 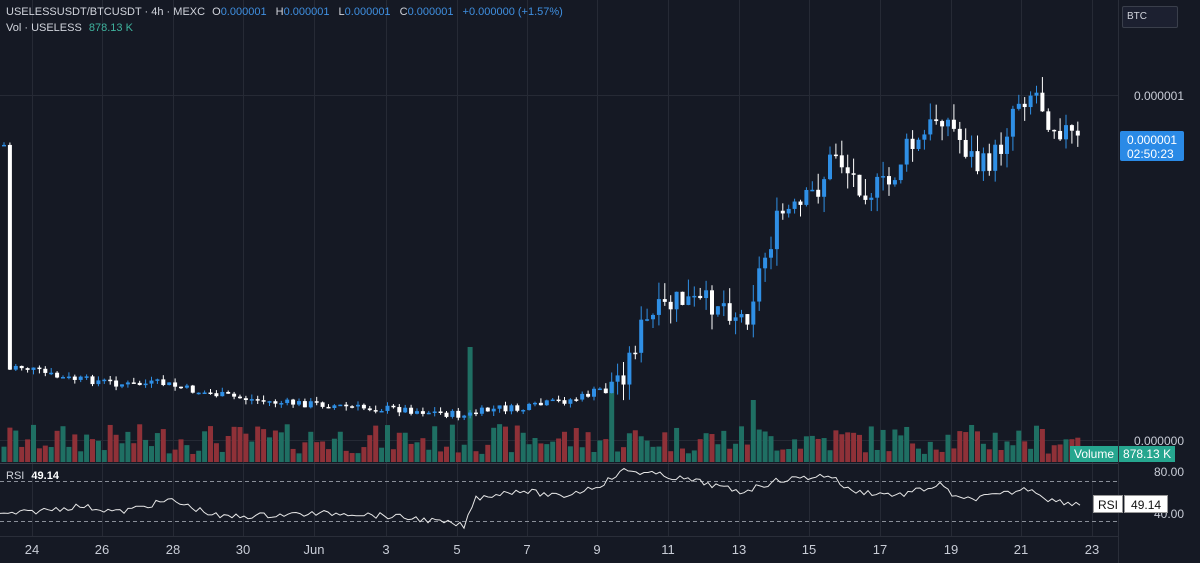 I want to click on time-tick-label: 13, so click(x=739, y=549).